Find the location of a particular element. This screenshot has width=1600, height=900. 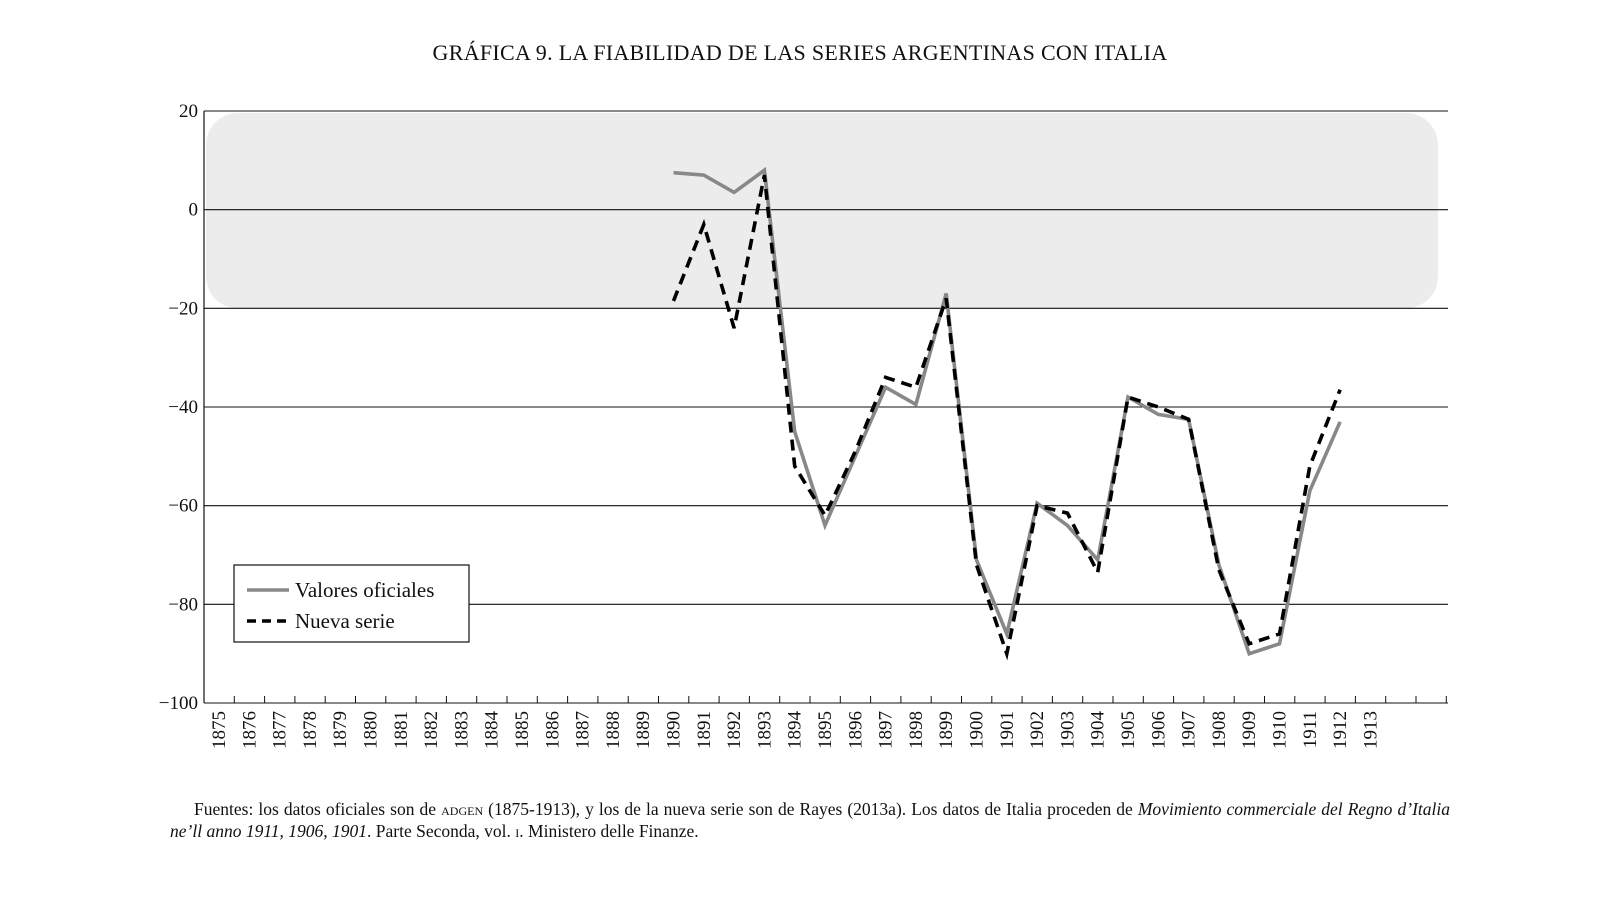

x-tick-label: 1881 is located at coordinates (401, 730).